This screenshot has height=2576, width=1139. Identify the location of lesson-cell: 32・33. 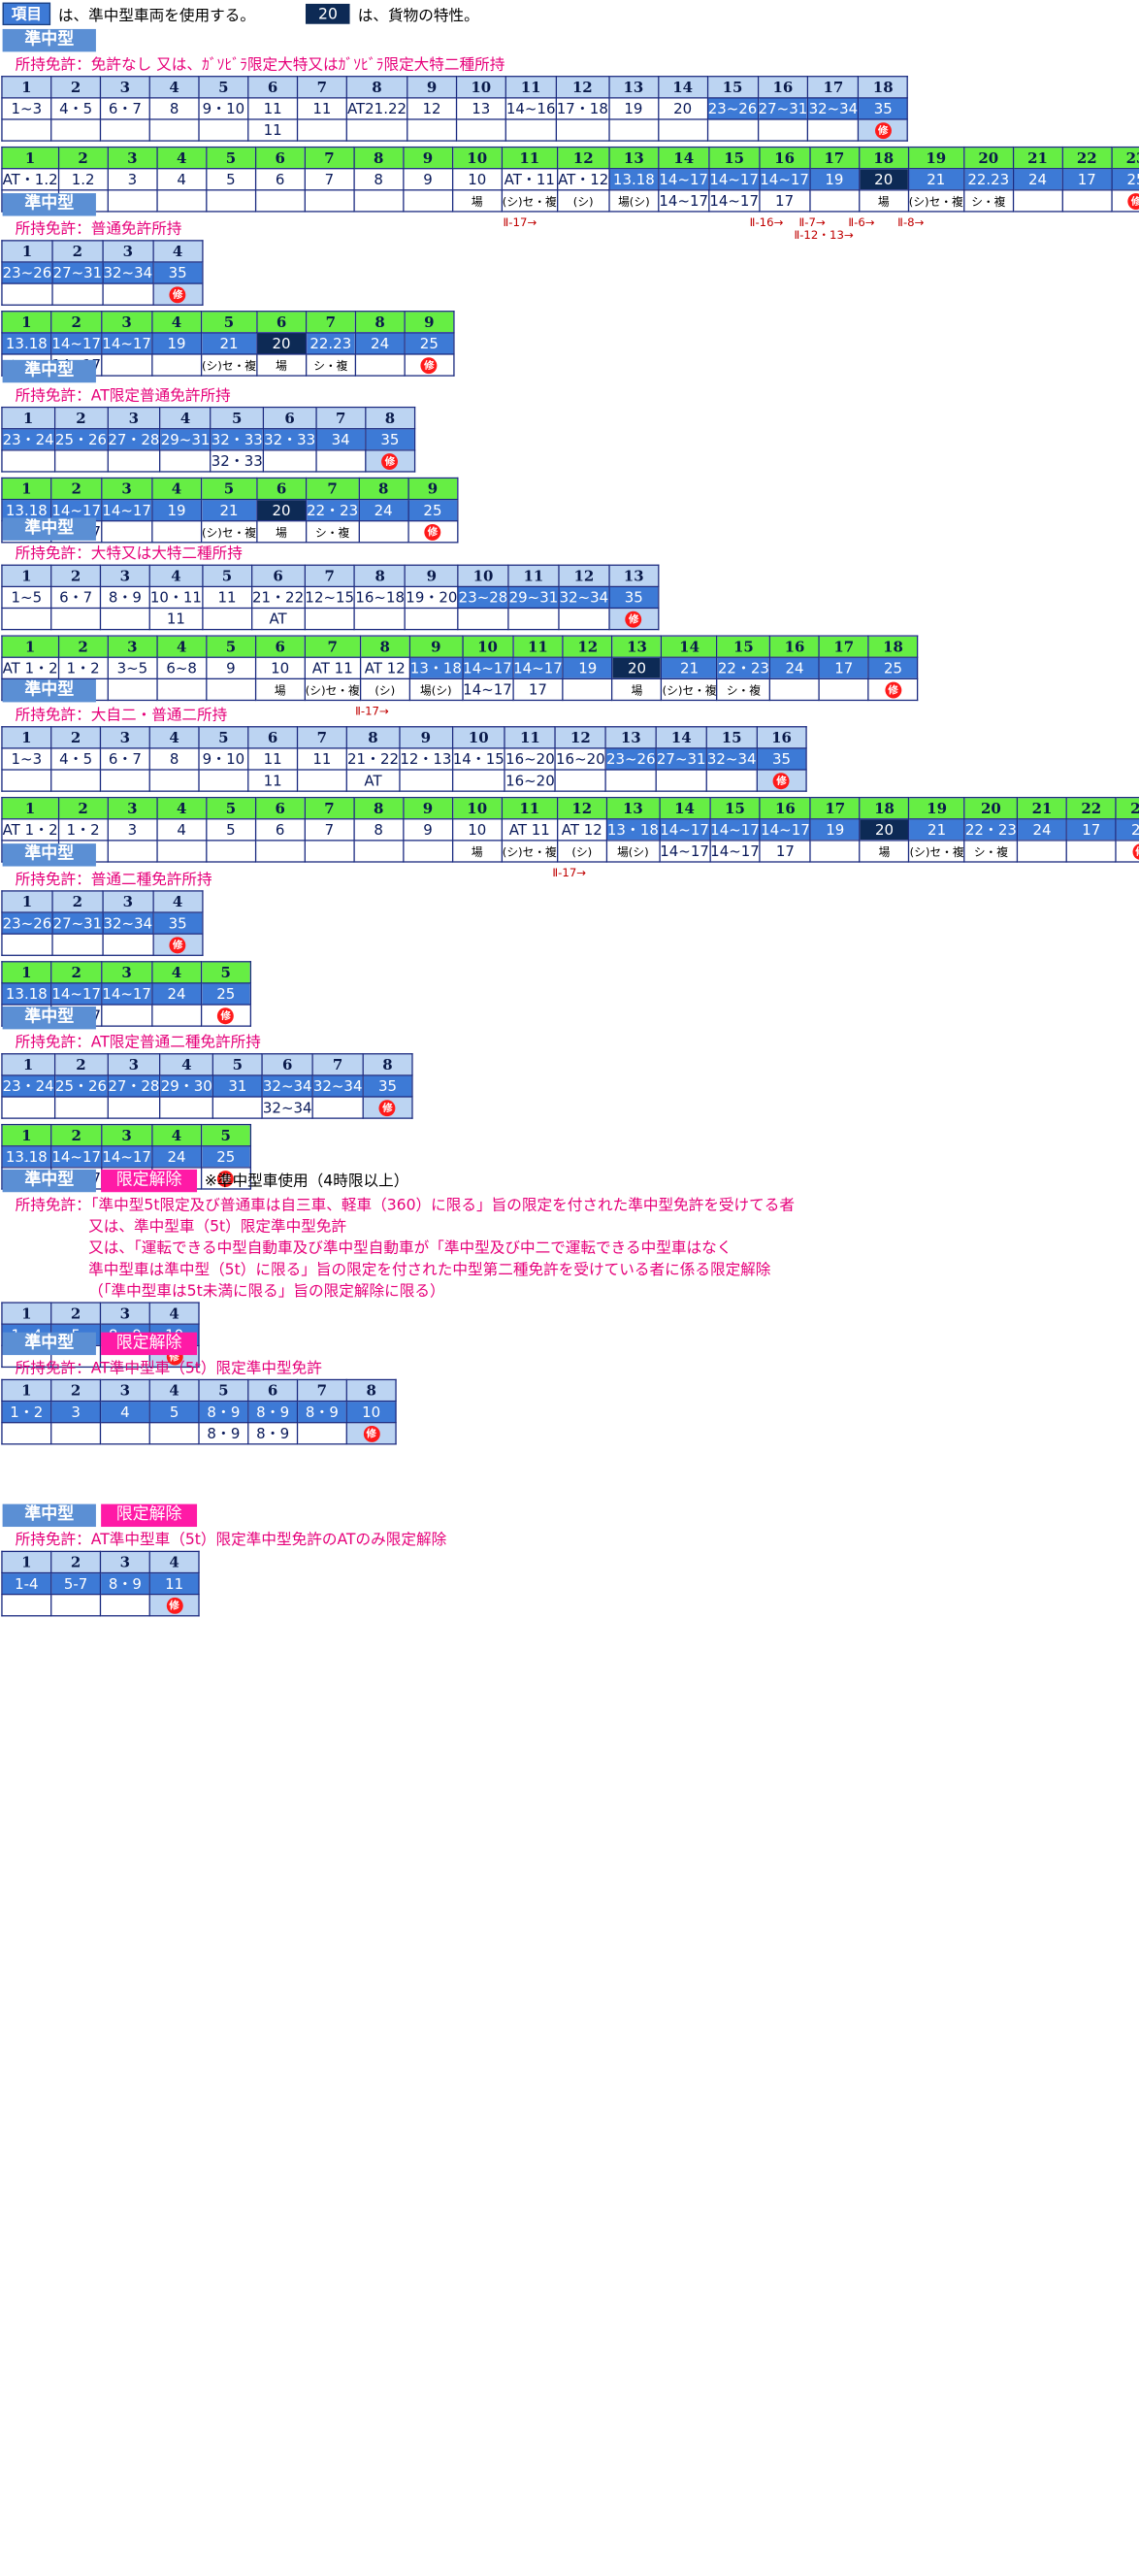
(238, 439).